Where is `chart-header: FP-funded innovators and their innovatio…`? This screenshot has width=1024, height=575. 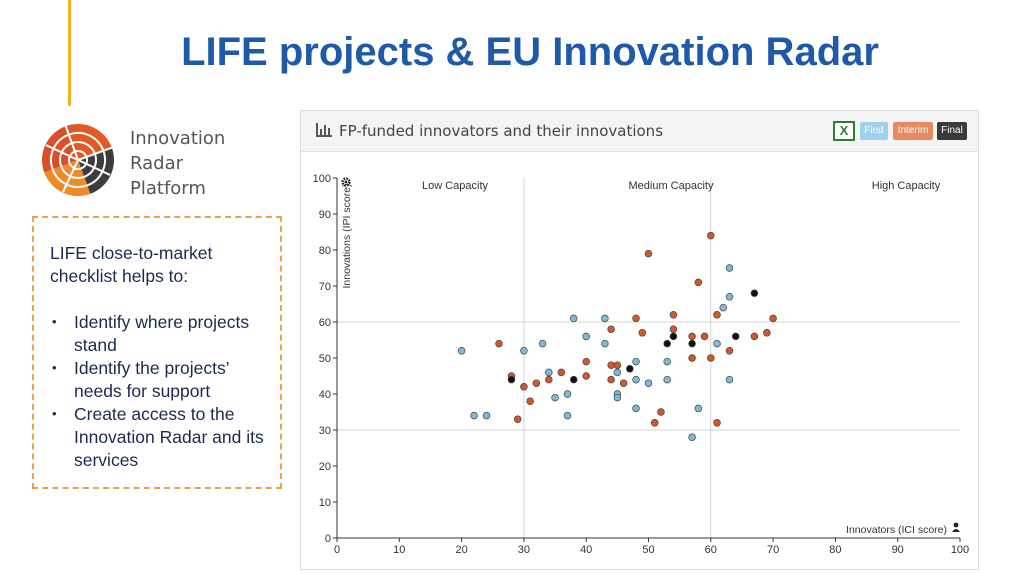
chart-header: FP-funded innovators and their innovatio… is located at coordinates (639, 131).